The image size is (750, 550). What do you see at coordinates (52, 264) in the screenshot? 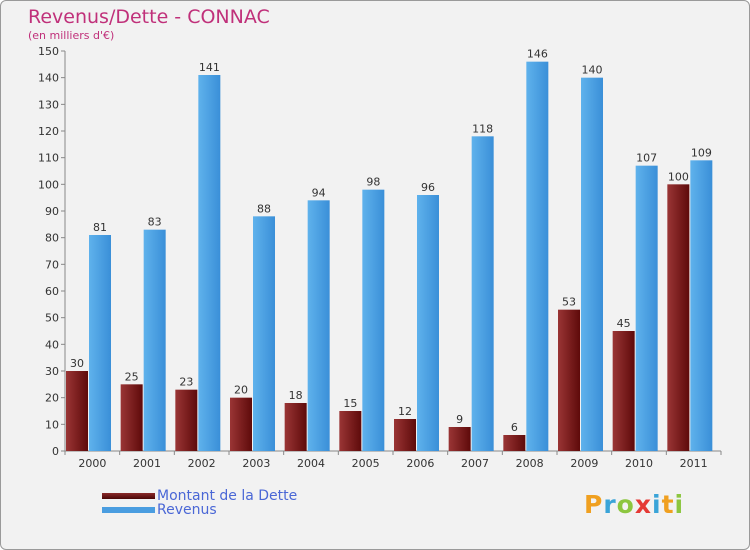
I see `y-tick-label: 70` at bounding box center [52, 264].